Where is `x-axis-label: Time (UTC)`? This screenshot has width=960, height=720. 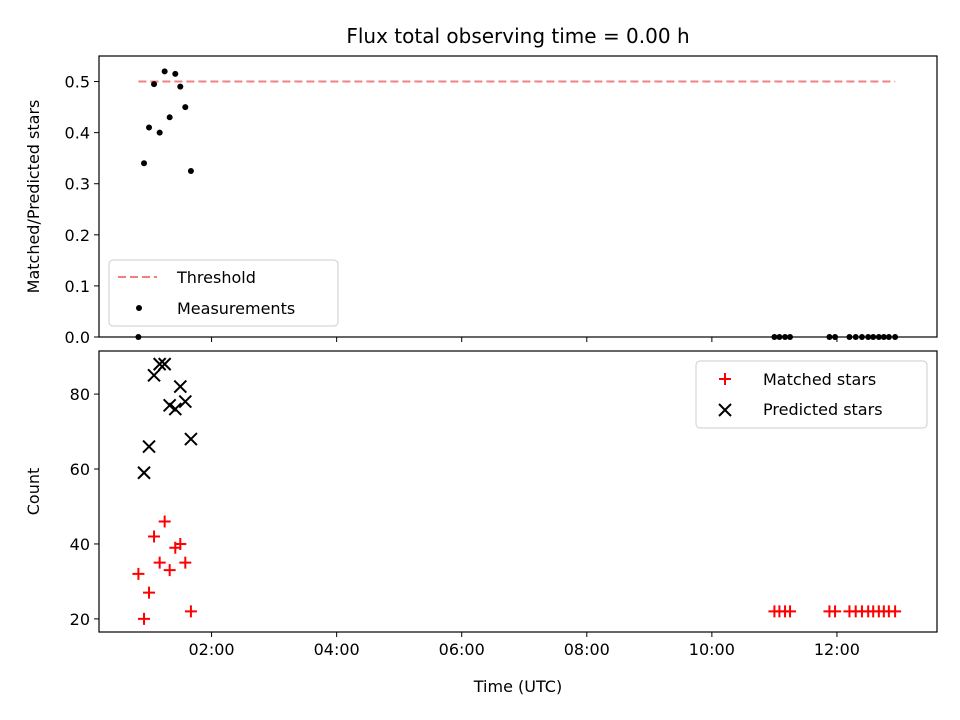 x-axis-label: Time (UTC) is located at coordinates (517, 686).